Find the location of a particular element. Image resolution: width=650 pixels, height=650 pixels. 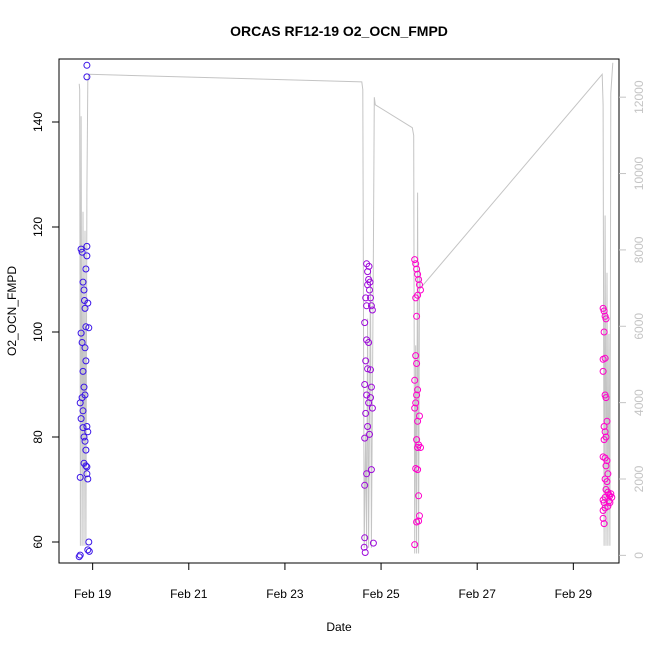

x-tick-label: Feb 19 is located at coordinates (93, 594).